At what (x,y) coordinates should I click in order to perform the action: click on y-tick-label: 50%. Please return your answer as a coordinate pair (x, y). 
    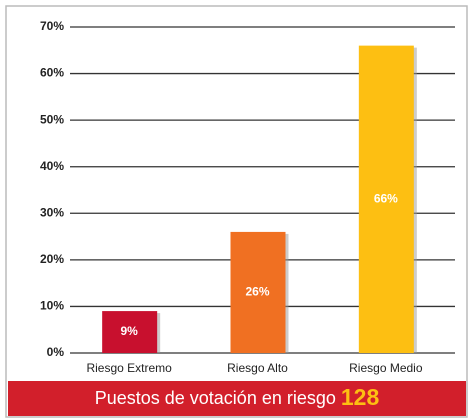
    Looking at the image, I should click on (52, 119).